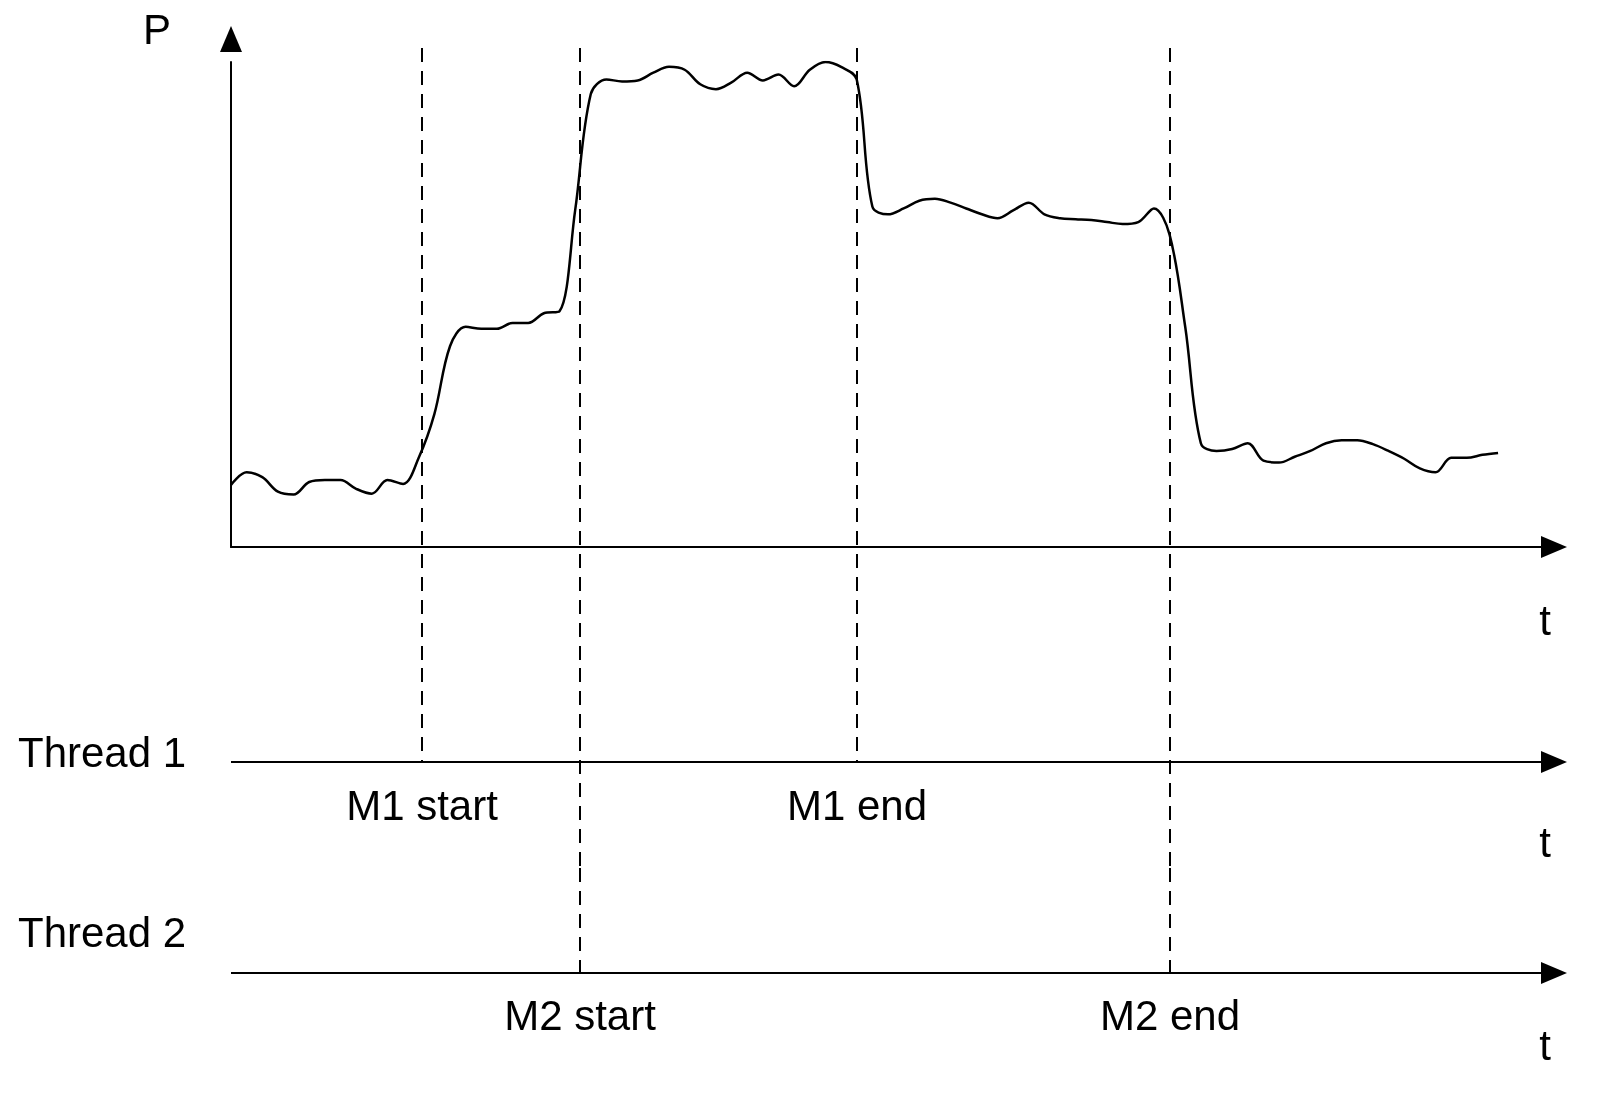  I want to click on text: M2 start, so click(580, 1015).